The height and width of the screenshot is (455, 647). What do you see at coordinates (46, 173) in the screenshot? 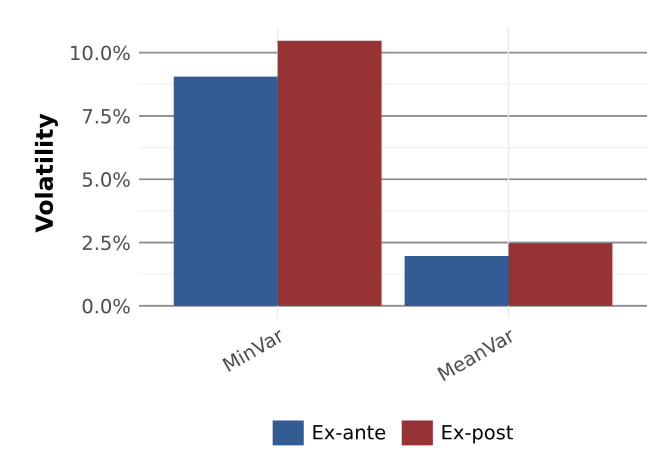
I see `y-axis-title: Volatility` at bounding box center [46, 173].